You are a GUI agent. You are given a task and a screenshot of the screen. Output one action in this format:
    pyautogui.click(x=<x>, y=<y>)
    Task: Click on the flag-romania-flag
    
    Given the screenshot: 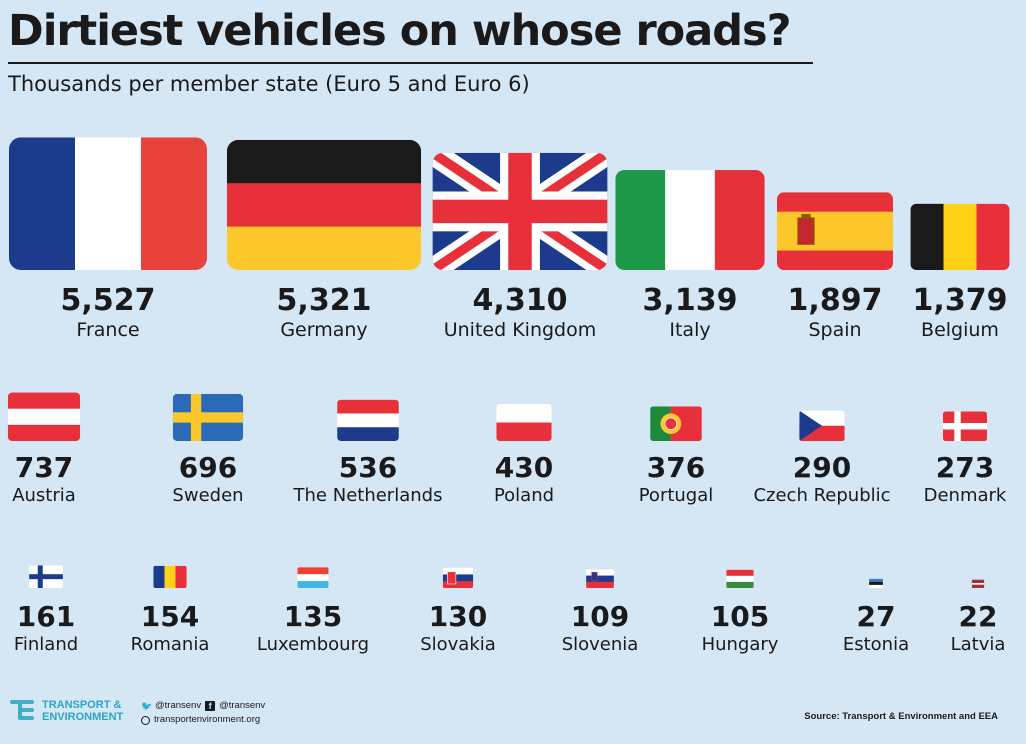 What is the action you would take?
    pyautogui.click(x=170, y=576)
    